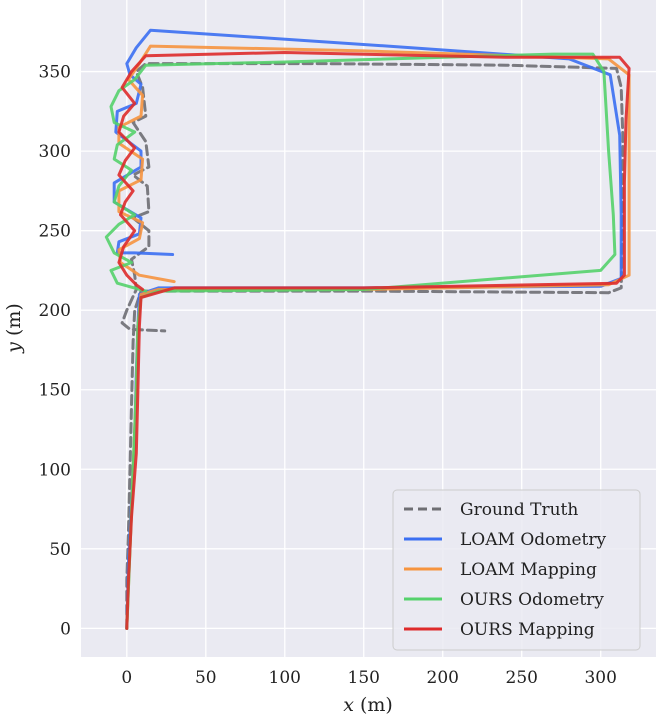  What do you see at coordinates (55, 232) in the screenshot?
I see `y-tick-label: 250` at bounding box center [55, 232].